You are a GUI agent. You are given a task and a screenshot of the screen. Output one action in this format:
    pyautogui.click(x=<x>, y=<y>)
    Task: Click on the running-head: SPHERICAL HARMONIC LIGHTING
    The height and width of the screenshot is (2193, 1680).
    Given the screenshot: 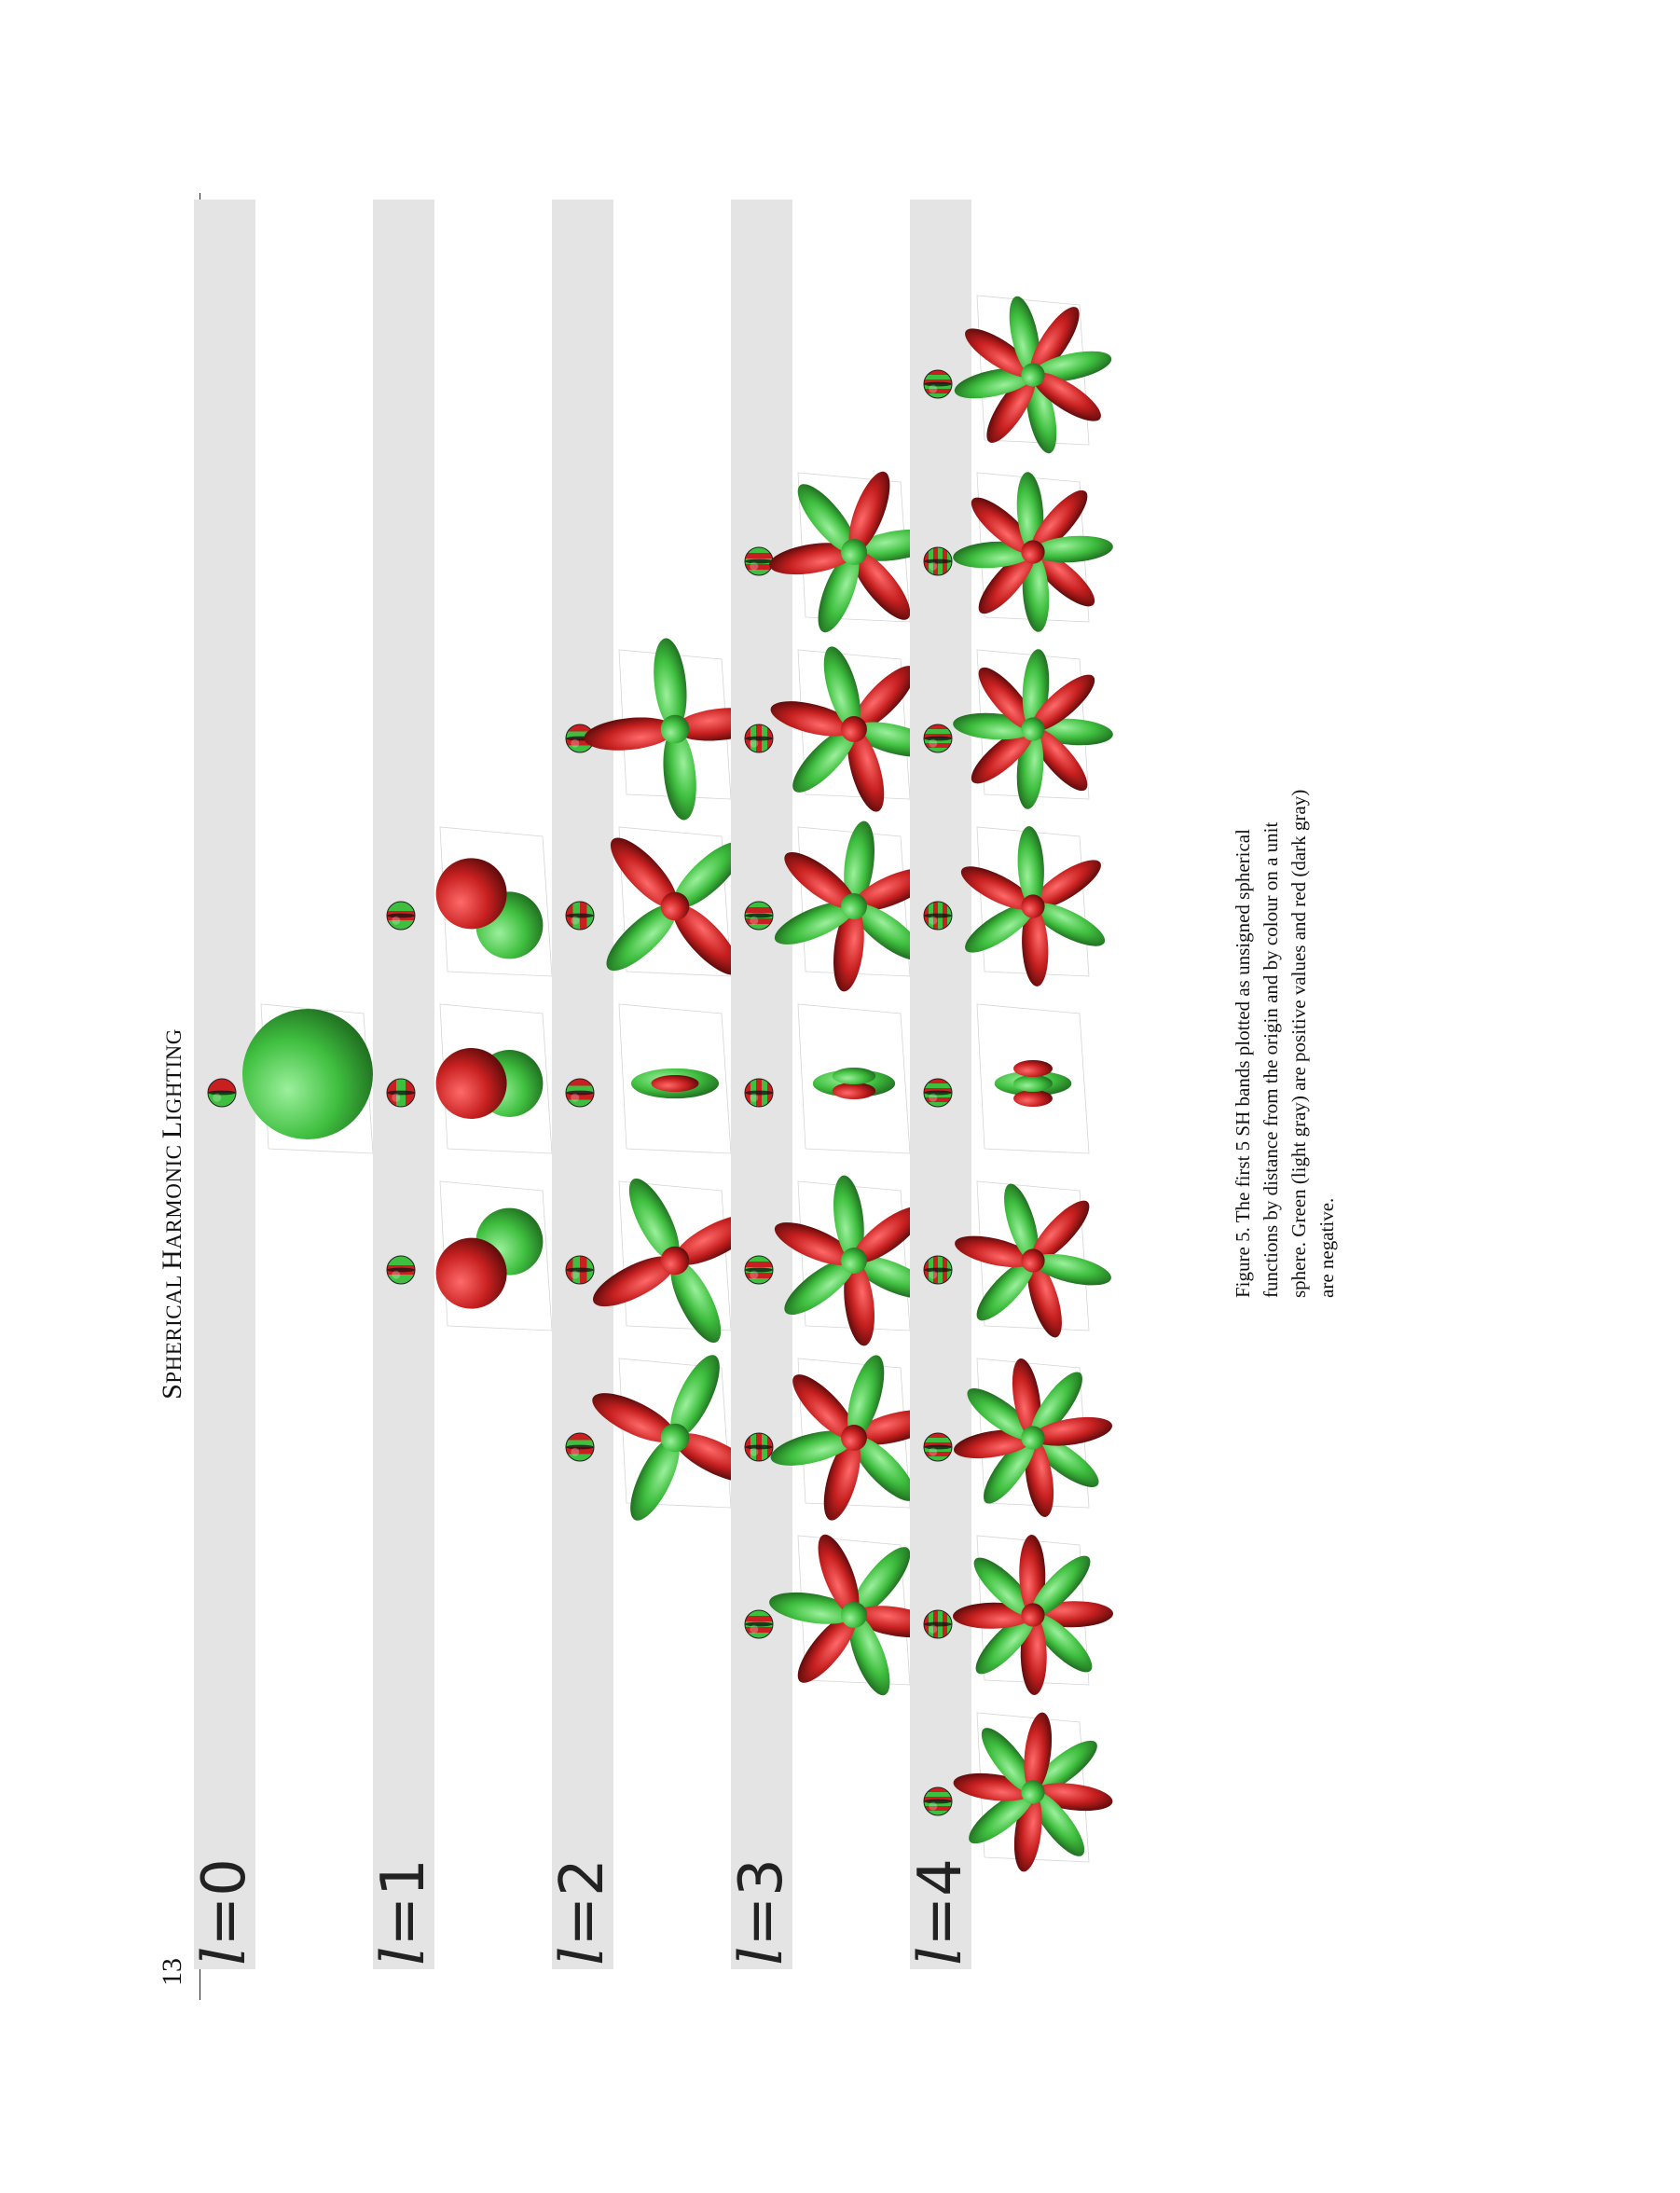 What is the action you would take?
    pyautogui.click(x=172, y=1214)
    